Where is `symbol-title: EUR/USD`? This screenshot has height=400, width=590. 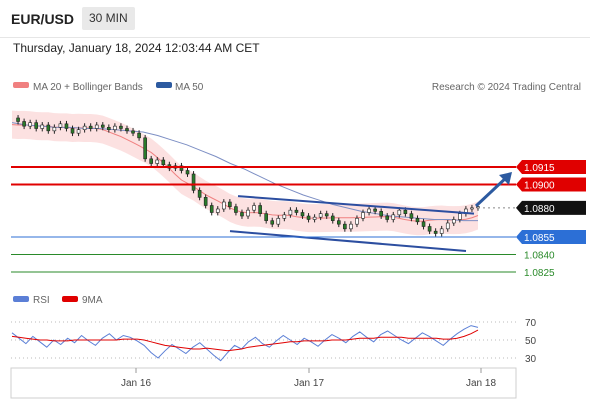
symbol-title: EUR/USD is located at coordinates (43, 19).